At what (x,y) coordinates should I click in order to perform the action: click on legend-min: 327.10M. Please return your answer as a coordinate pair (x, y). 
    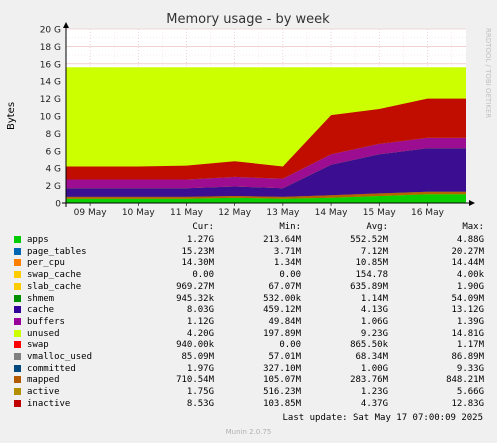
    Looking at the image, I should click on (282, 368).